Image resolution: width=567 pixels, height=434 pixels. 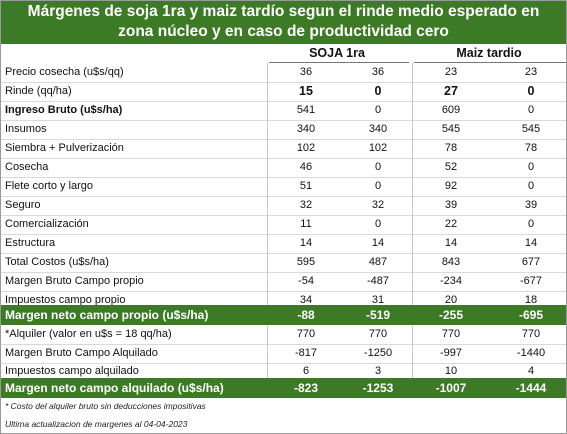 What do you see at coordinates (451, 353) in the screenshot?
I see `maiz-value-1: -997` at bounding box center [451, 353].